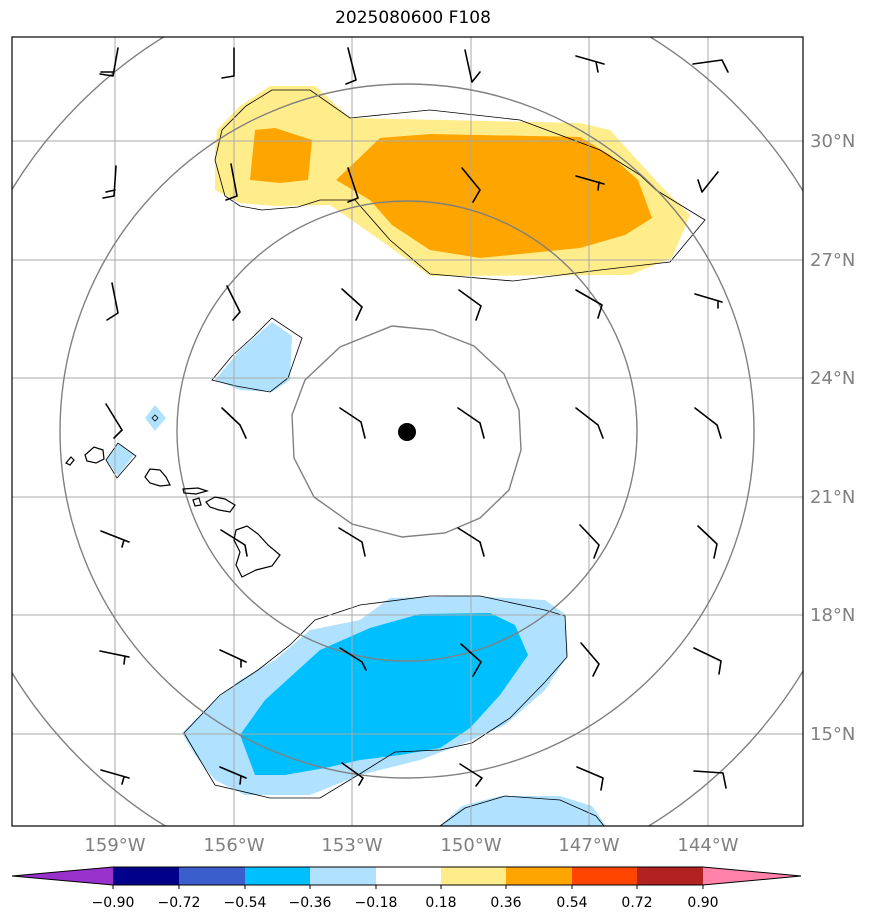 This screenshot has width=873, height=924. I want to click on colorbar-tick-label: 0.18, so click(440, 903).